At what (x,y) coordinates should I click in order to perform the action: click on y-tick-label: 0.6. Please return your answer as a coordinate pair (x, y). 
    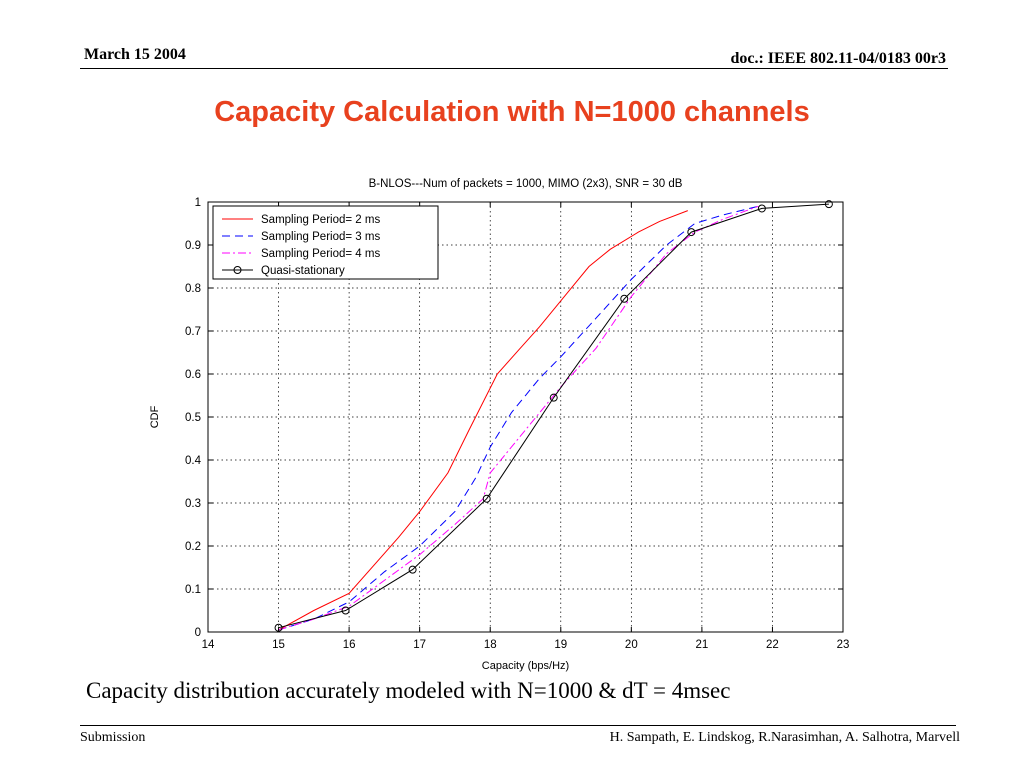
    Looking at the image, I should click on (193, 375).